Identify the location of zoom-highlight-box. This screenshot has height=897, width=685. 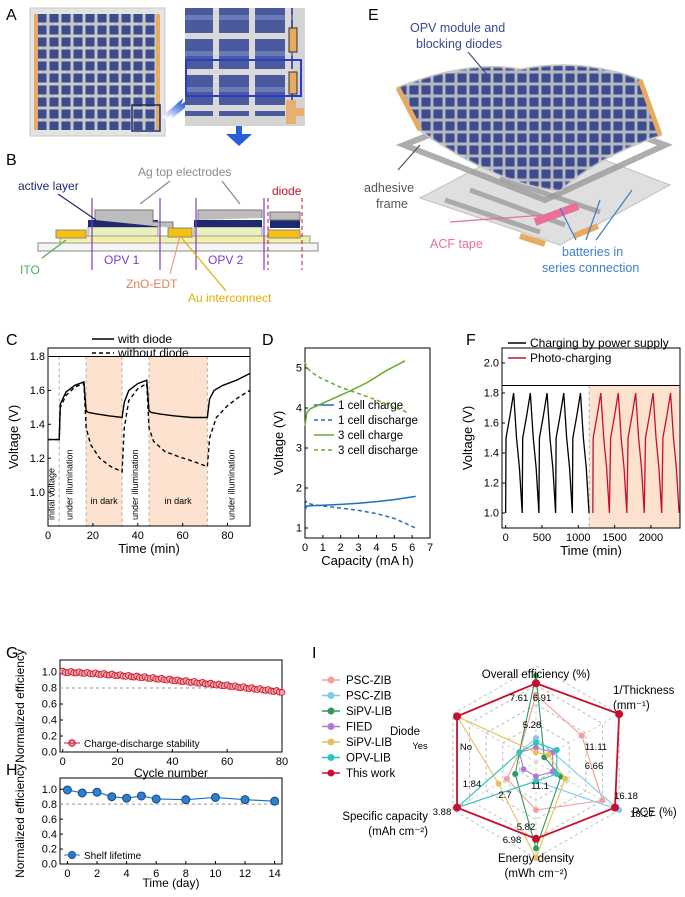
(243, 78).